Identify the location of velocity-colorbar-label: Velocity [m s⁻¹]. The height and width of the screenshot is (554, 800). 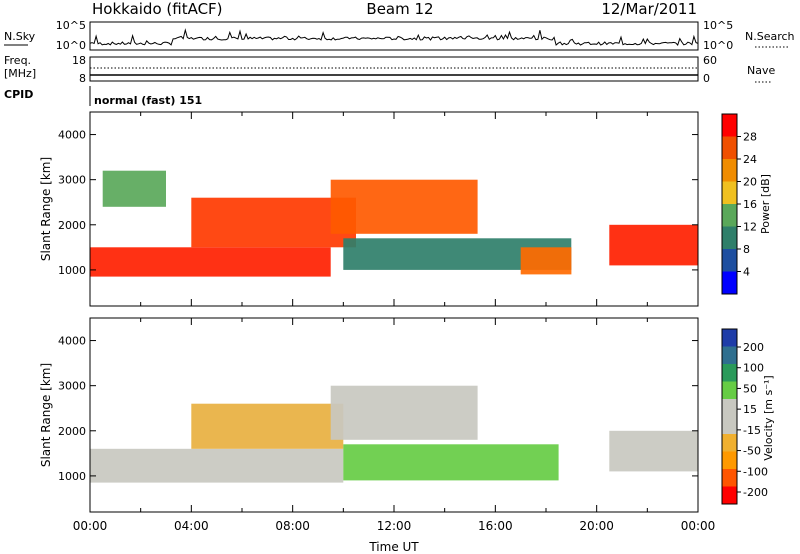
(768, 417).